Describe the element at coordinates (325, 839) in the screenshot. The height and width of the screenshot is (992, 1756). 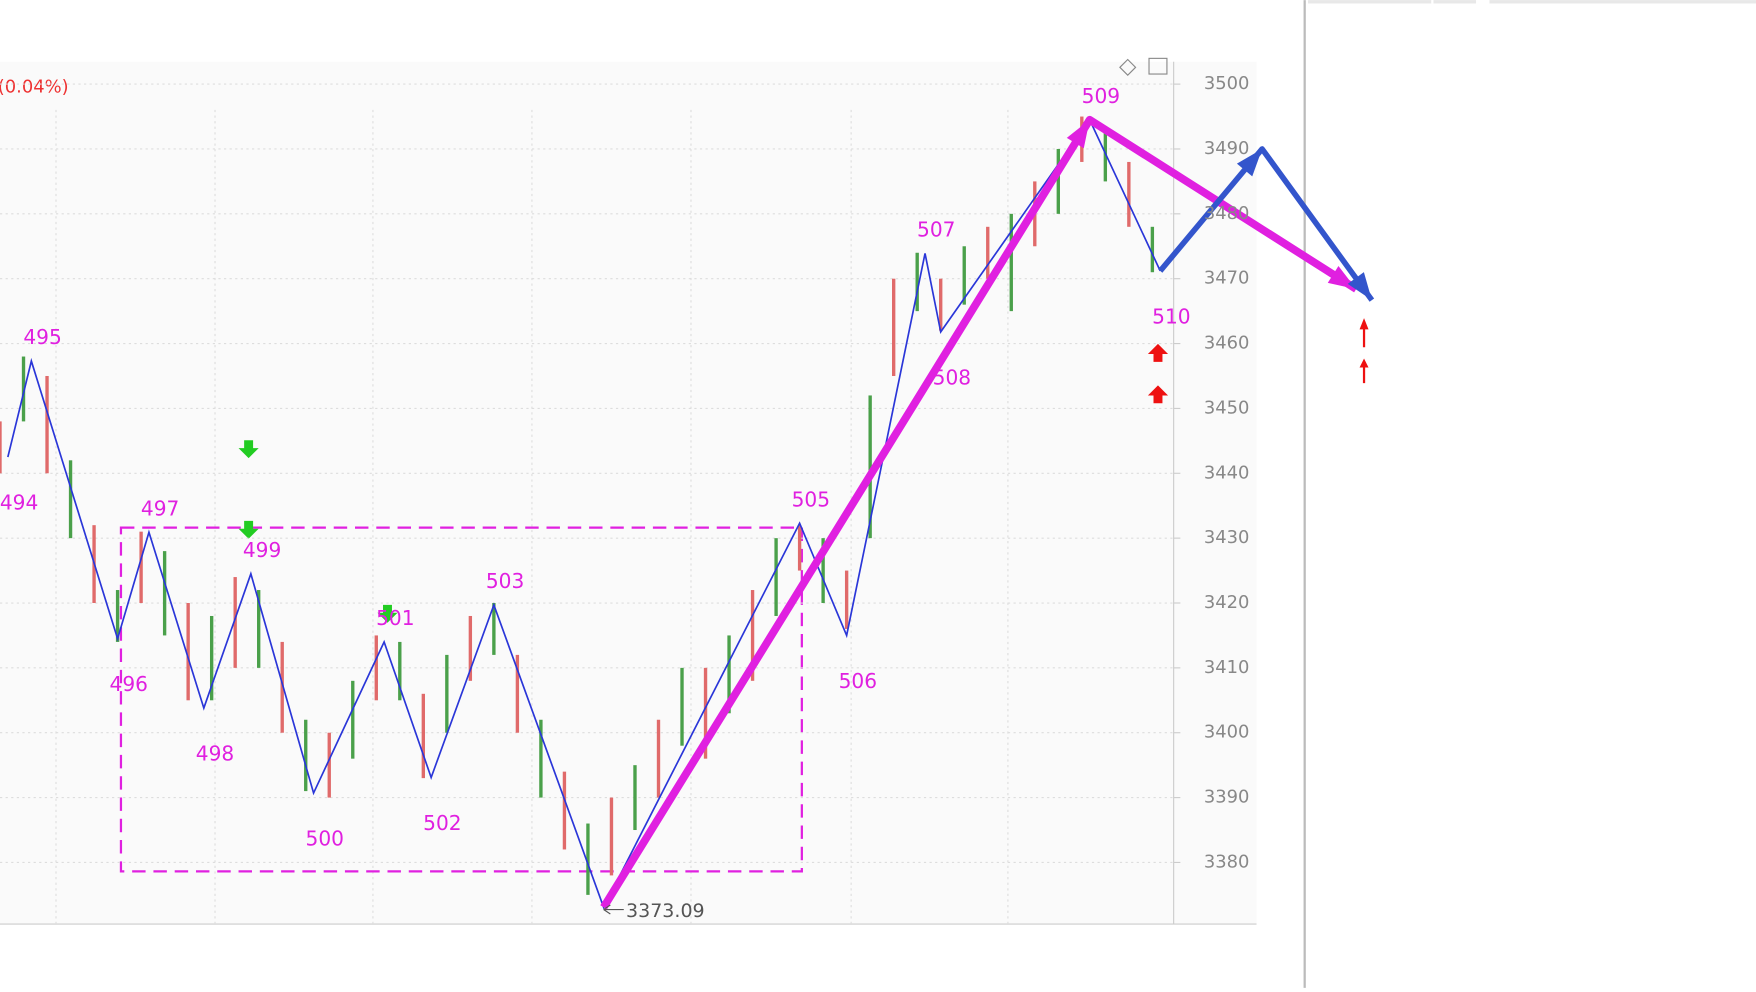
I see `pivot-label: 500` at that location.